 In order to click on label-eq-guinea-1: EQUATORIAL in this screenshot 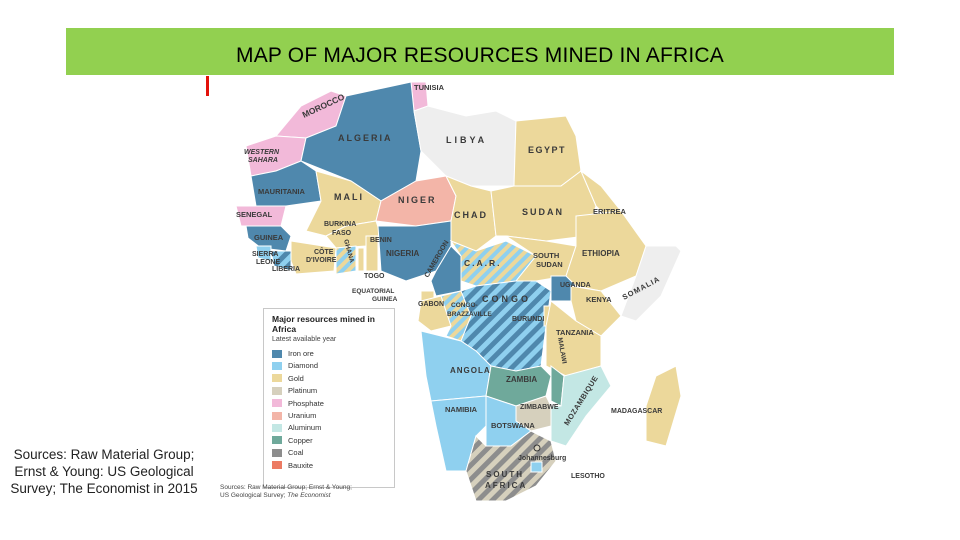, I will do `click(373, 291)`.